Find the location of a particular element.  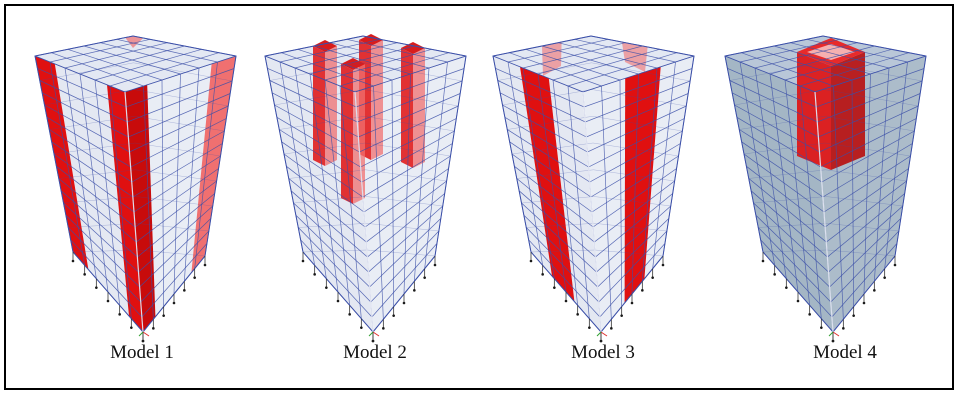

model-3-caption: Model 3 is located at coordinates (603, 352).